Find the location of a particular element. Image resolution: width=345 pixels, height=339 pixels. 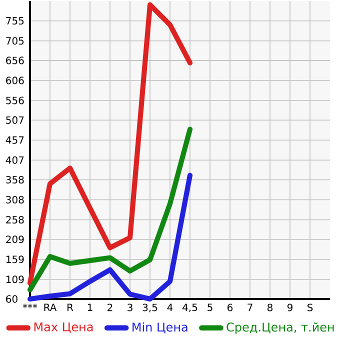

y-tick-label: 755 is located at coordinates (15, 21).